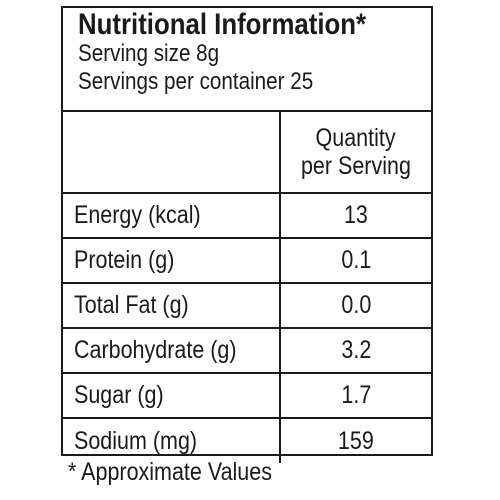  What do you see at coordinates (356, 305) in the screenshot?
I see `nutrient-value: 0.0` at bounding box center [356, 305].